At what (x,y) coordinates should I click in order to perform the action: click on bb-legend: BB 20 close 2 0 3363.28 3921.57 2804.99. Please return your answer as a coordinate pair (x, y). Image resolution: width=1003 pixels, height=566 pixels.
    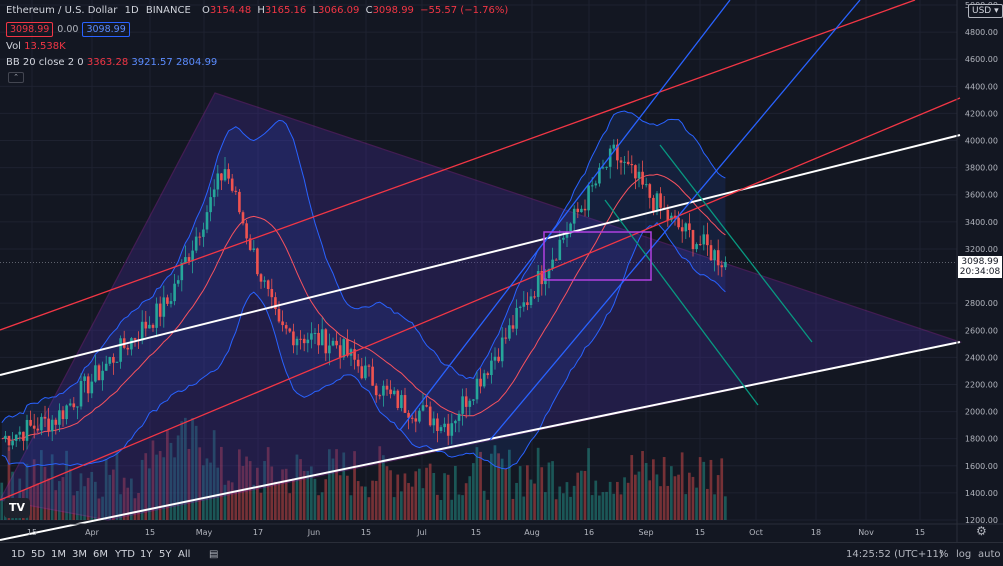
    Looking at the image, I should click on (111, 62).